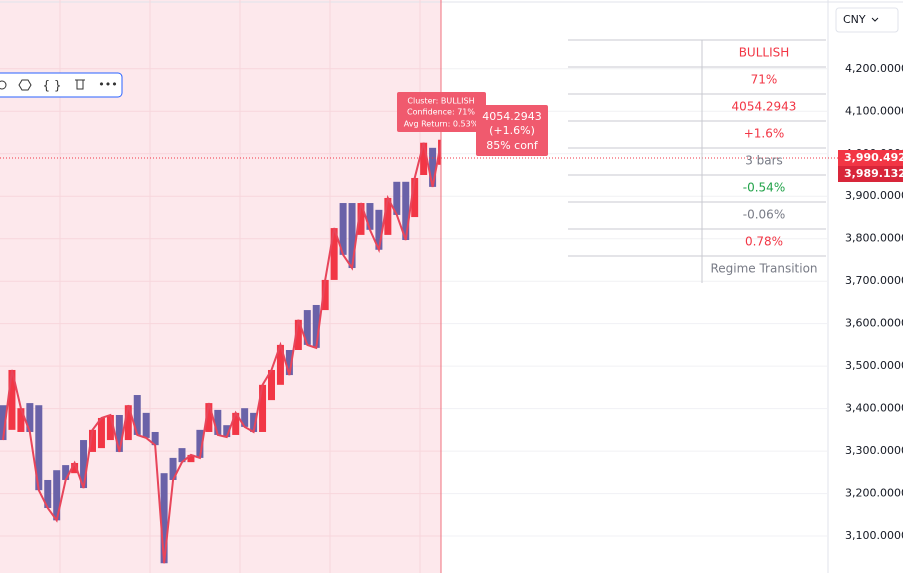  I want to click on table-cell: 4054.2943, so click(764, 107).